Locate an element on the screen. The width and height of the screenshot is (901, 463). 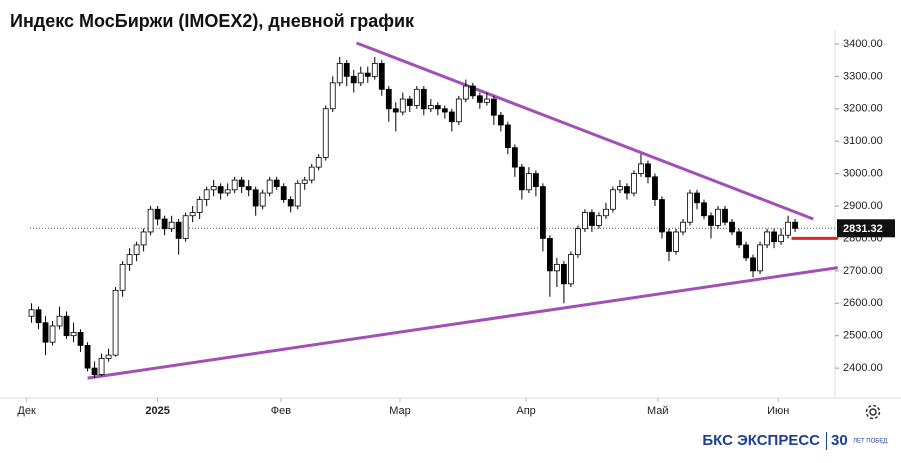
separator is located at coordinates (826, 441).